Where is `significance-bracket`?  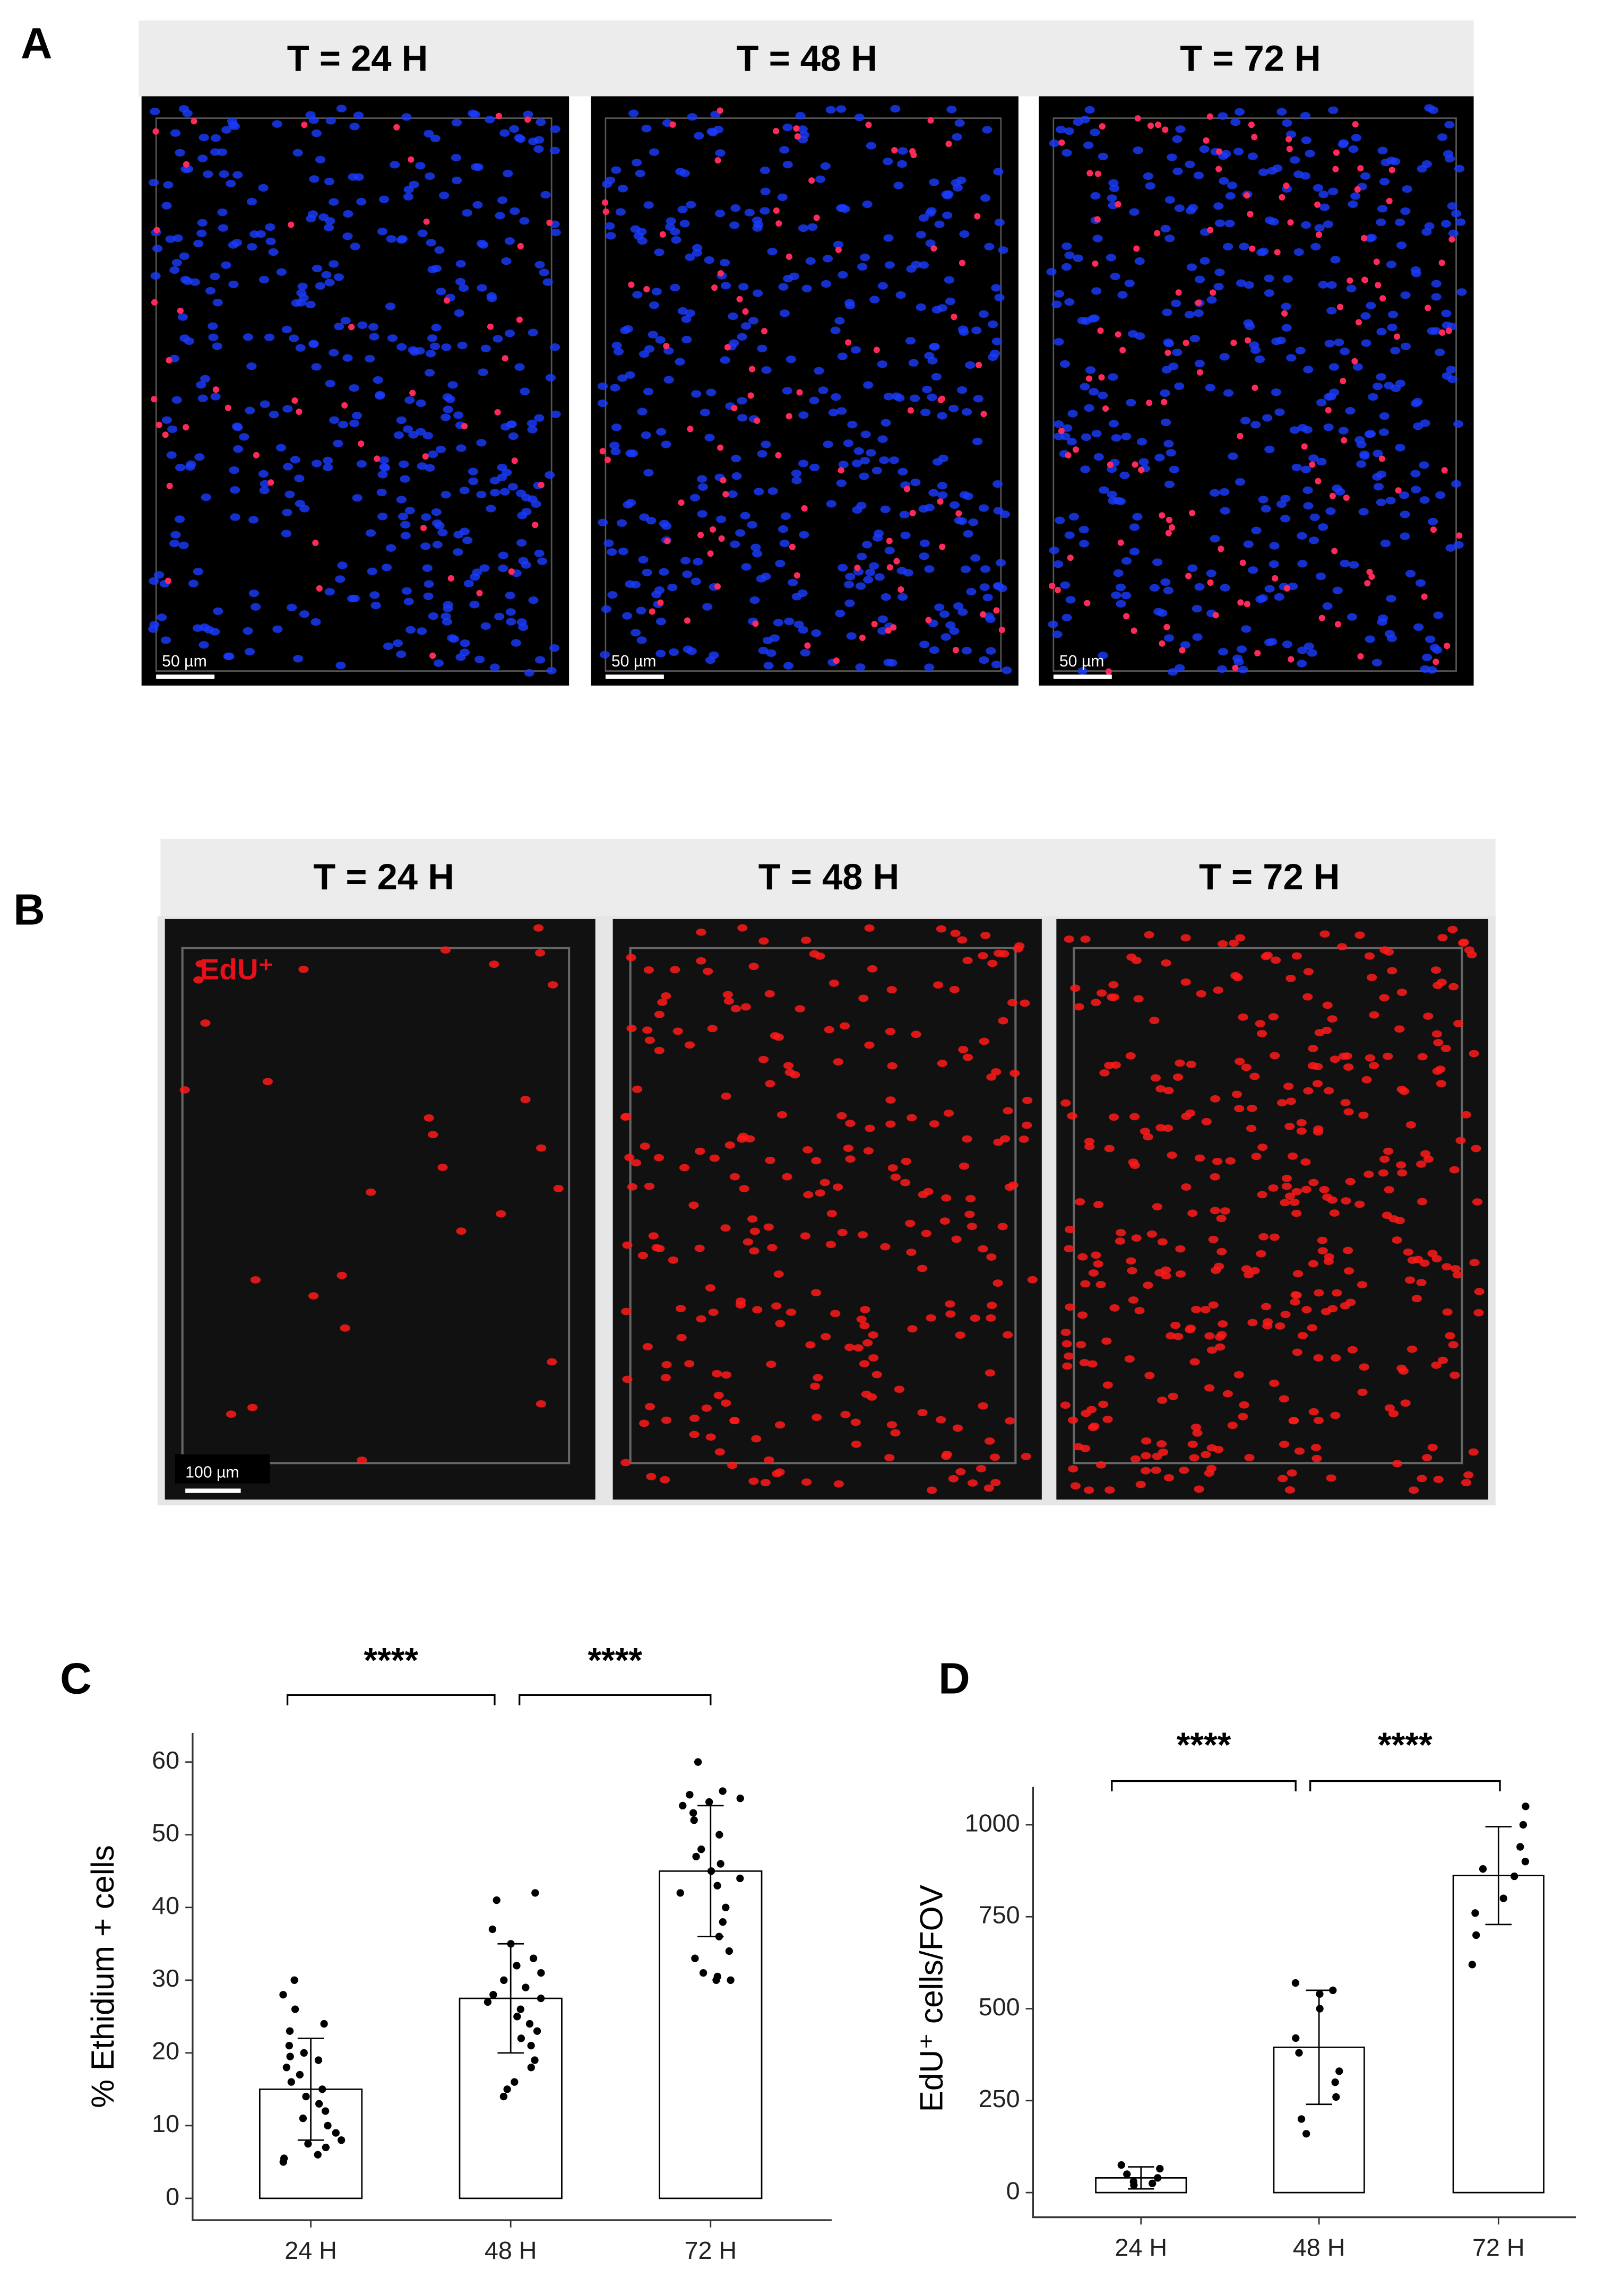
significance-bracket is located at coordinates (615, 1699).